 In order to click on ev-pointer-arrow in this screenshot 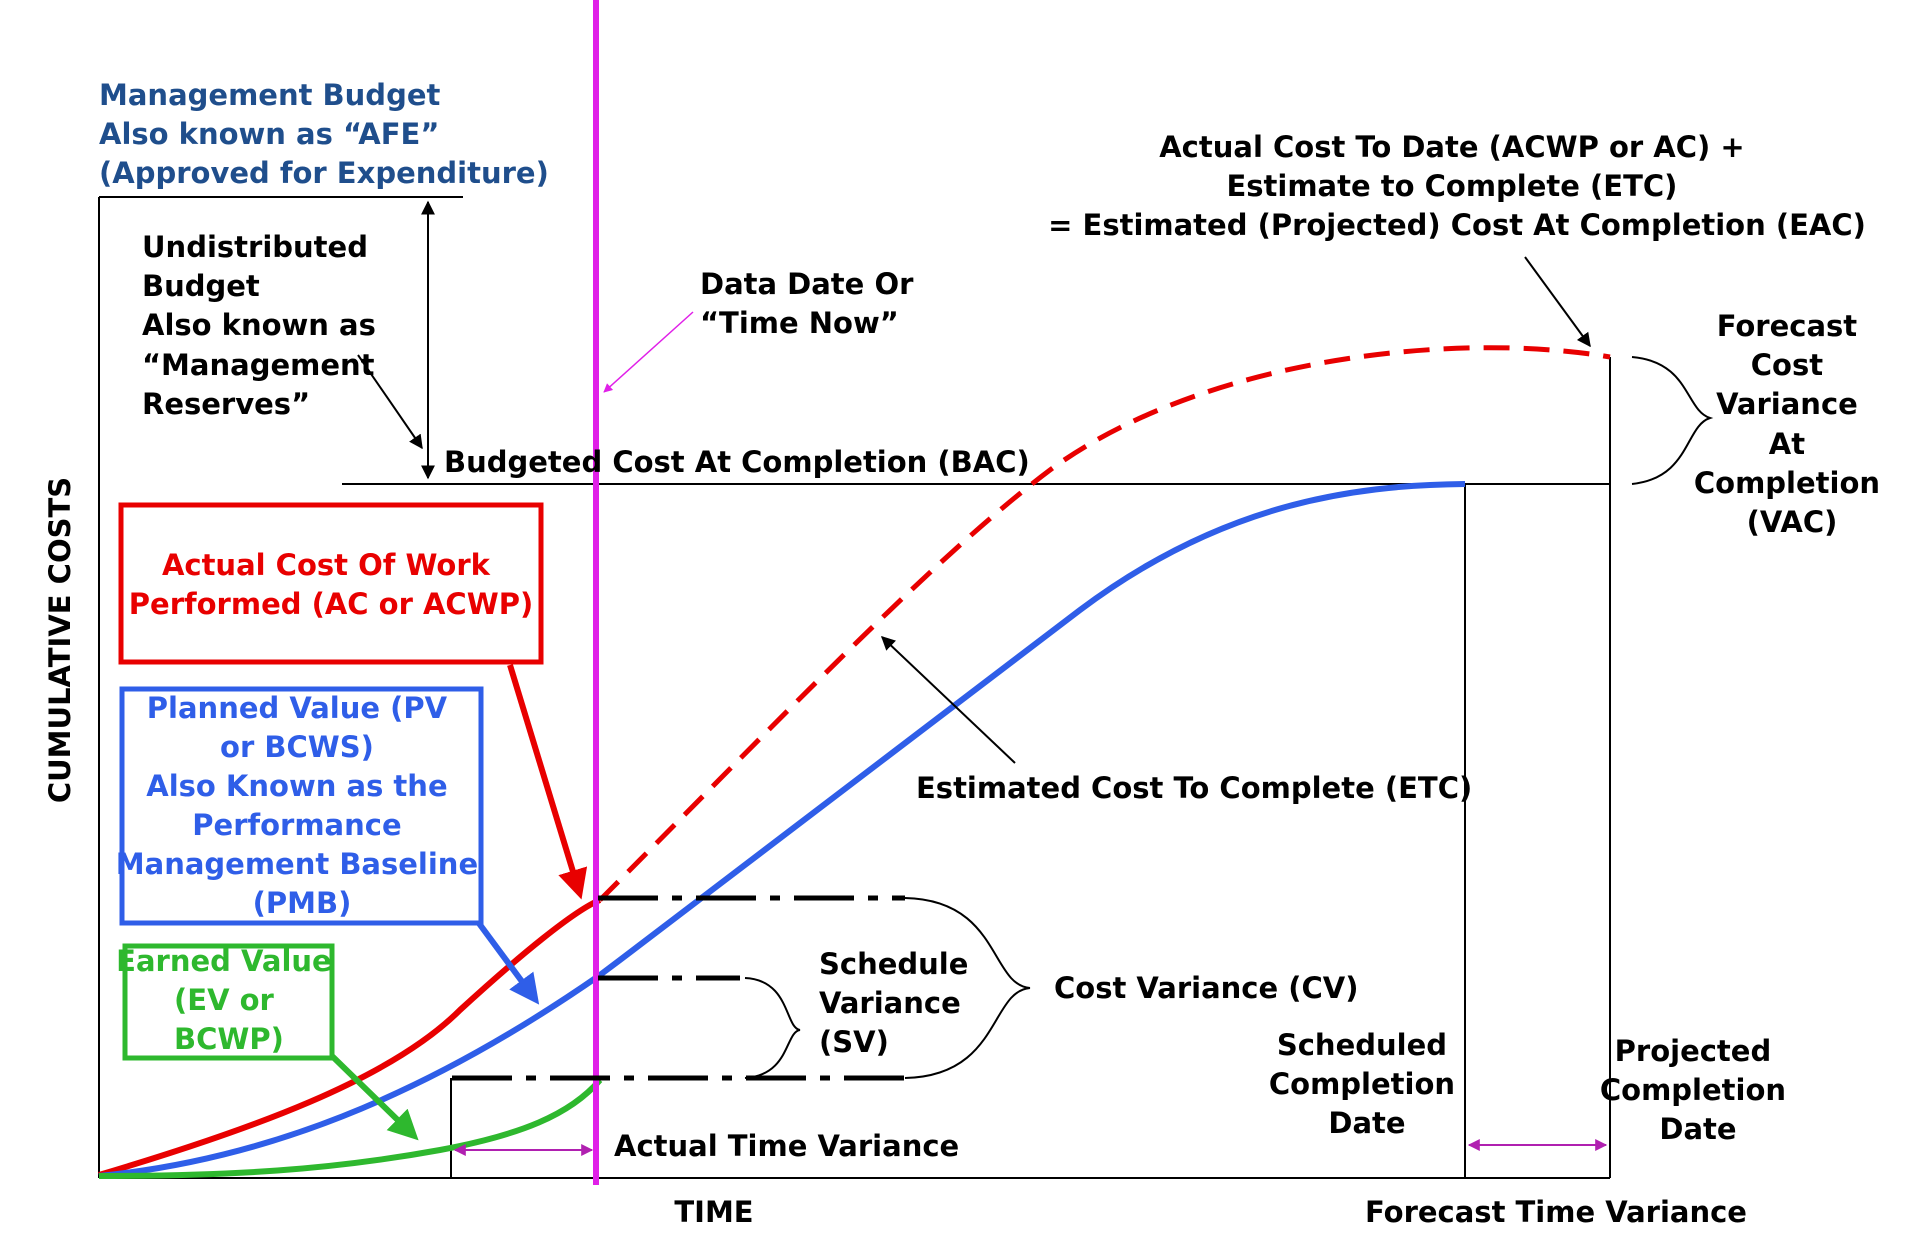, I will do `click(374, 1097)`.